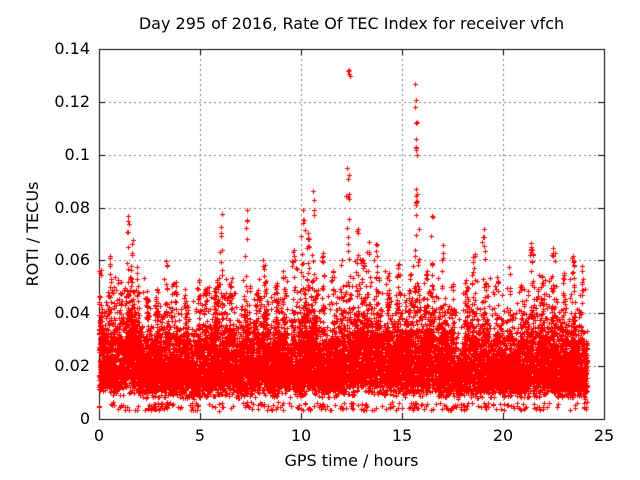 Image resolution: width=640 pixels, height=480 pixels. I want to click on y-tick-label: 0.1, so click(77, 154).